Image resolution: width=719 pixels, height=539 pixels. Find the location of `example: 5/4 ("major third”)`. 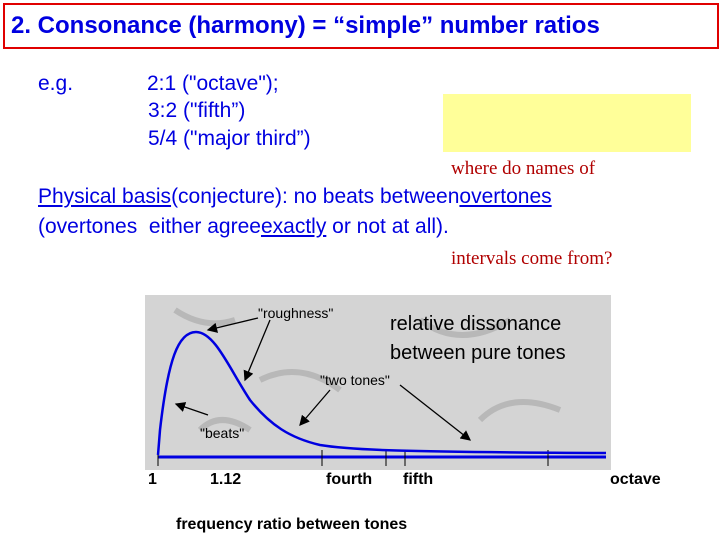

example: 5/4 ("major third”) is located at coordinates (229, 138).